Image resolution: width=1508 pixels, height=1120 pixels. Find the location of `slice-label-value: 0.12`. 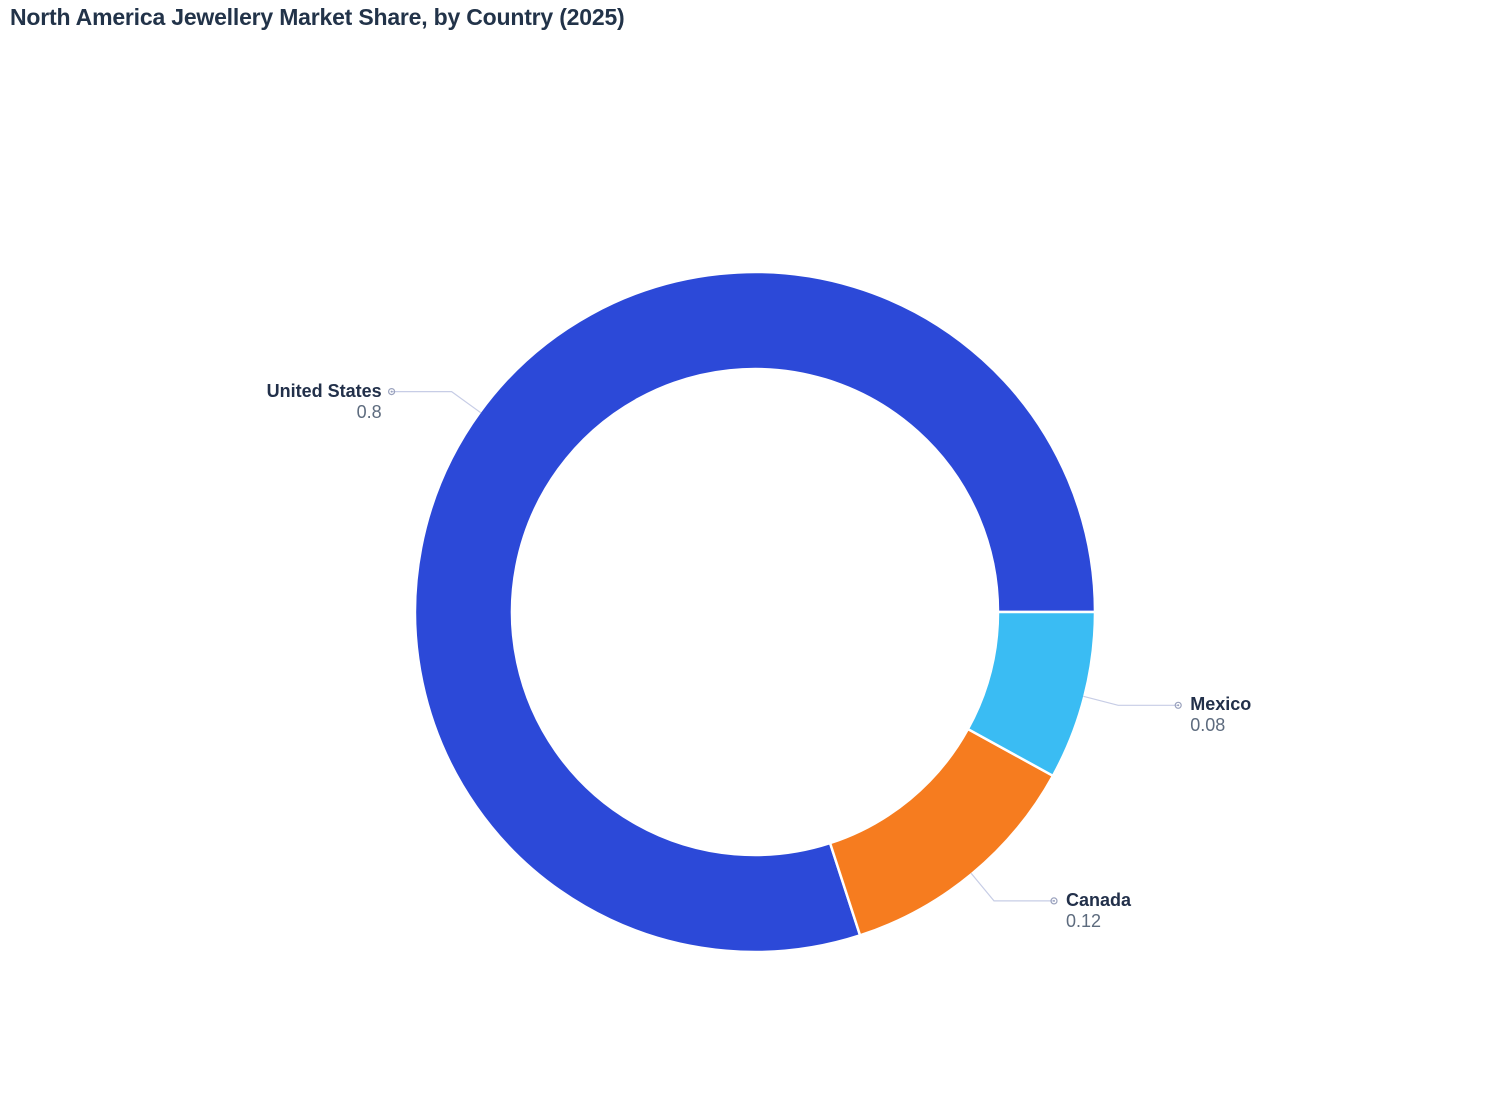

slice-label-value: 0.12 is located at coordinates (1084, 920).